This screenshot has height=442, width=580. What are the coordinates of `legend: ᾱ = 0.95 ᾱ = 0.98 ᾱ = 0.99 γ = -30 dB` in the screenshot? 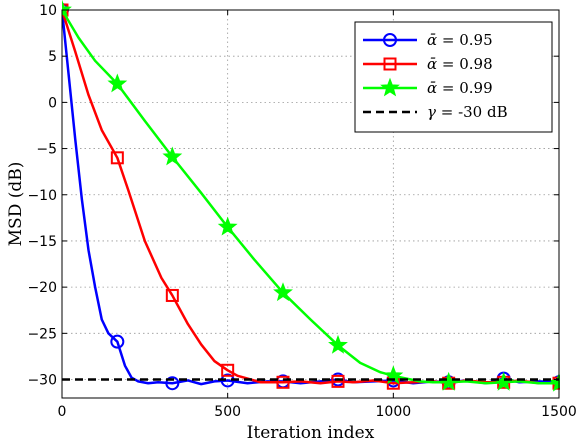 It's located at (453, 77).